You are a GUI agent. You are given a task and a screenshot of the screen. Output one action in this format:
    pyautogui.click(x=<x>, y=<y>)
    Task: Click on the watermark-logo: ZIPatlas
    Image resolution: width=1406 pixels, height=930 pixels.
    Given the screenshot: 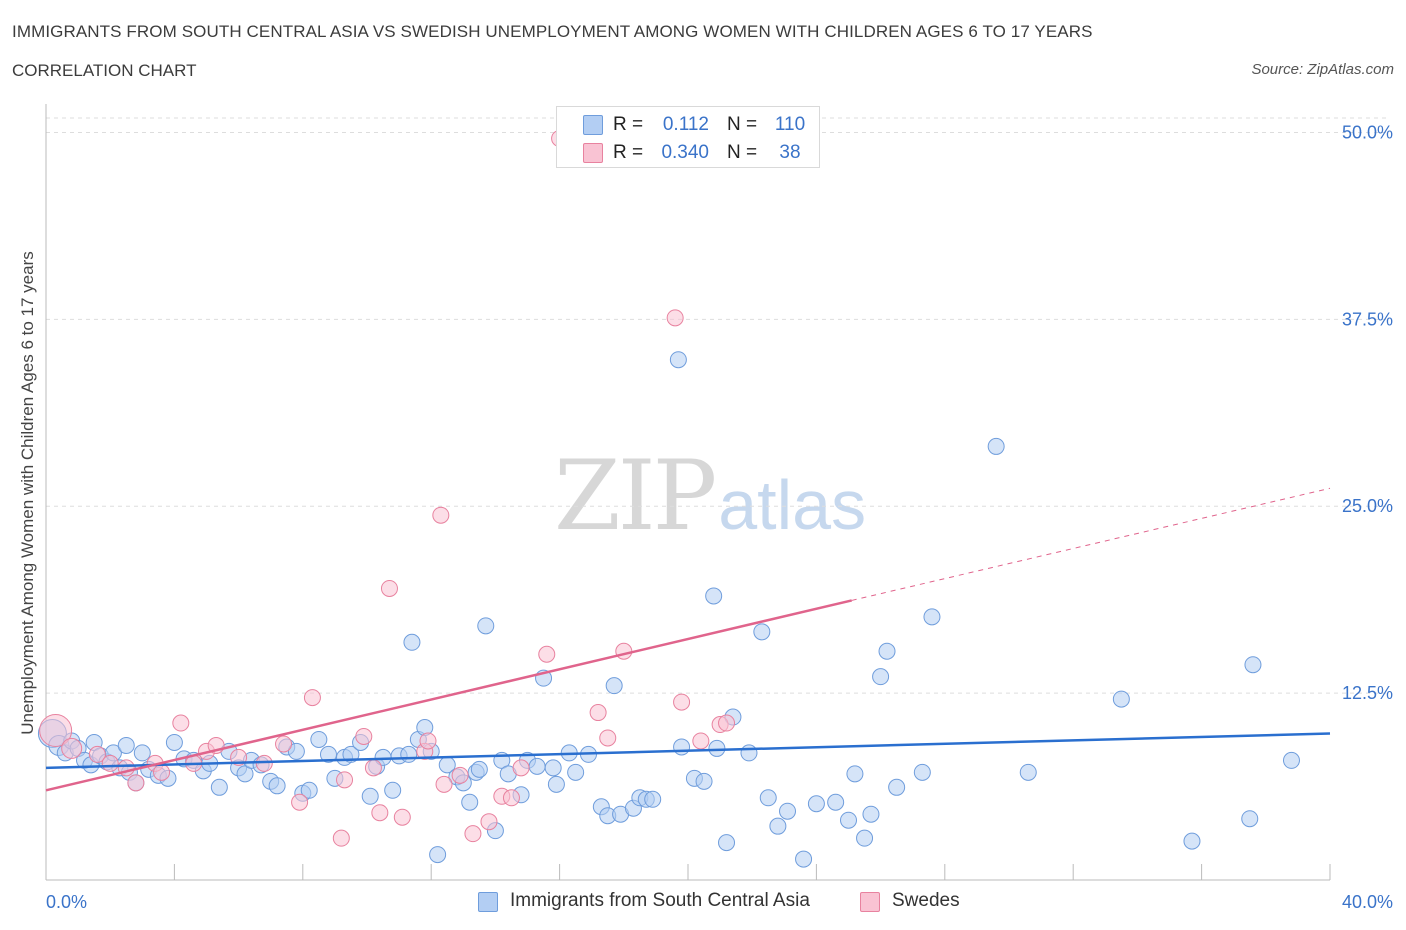 What is the action you would take?
    pyautogui.click(x=710, y=496)
    